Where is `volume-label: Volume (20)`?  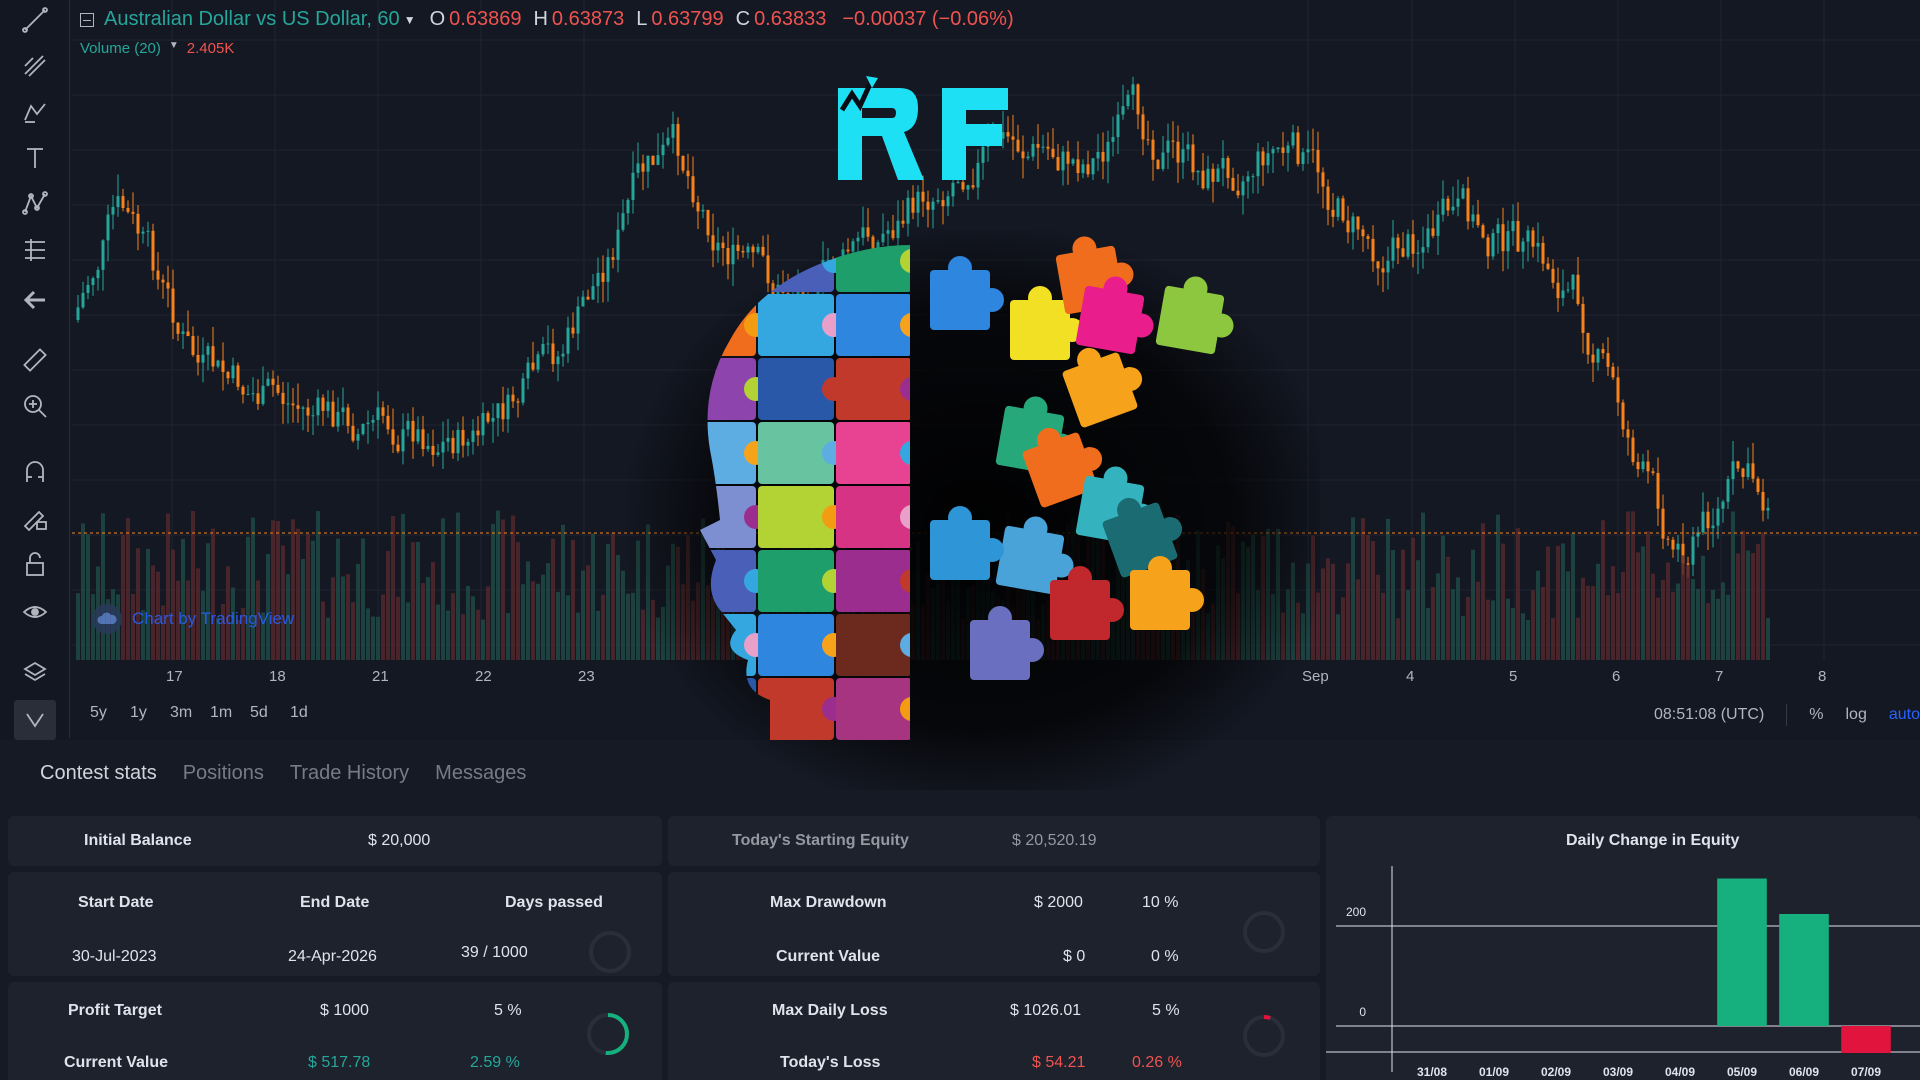
volume-label: Volume (20) is located at coordinates (120, 48).